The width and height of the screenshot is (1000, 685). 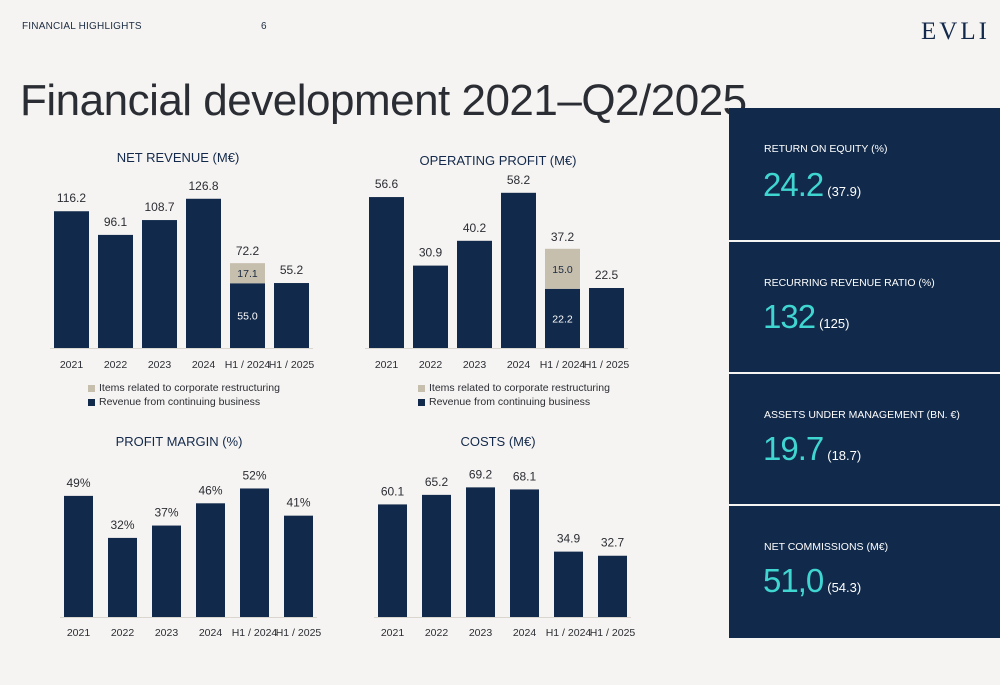 What do you see at coordinates (569, 539) in the screenshot?
I see `bar-label: 34.9` at bounding box center [569, 539].